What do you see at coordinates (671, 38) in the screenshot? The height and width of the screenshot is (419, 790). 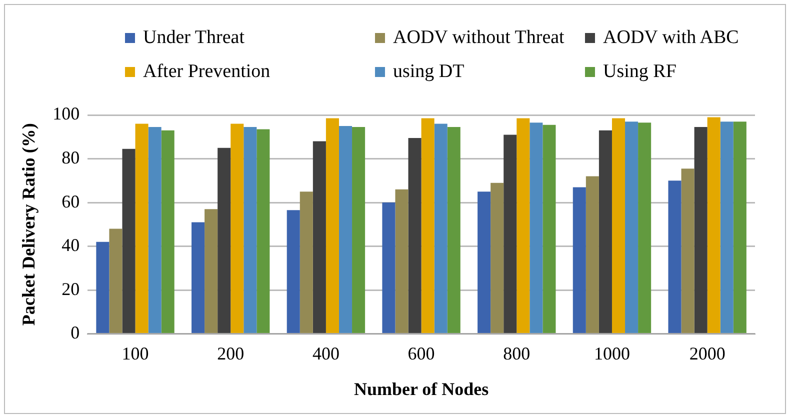 I see `legend-label: AODV with ABC` at bounding box center [671, 38].